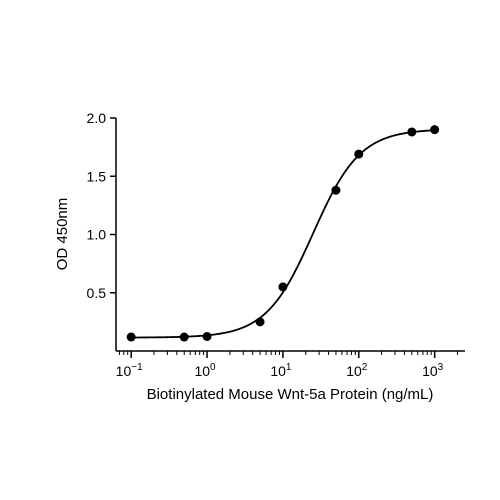 The width and height of the screenshot is (500, 500). I want to click on x-tick-label: 10², so click(357, 370).